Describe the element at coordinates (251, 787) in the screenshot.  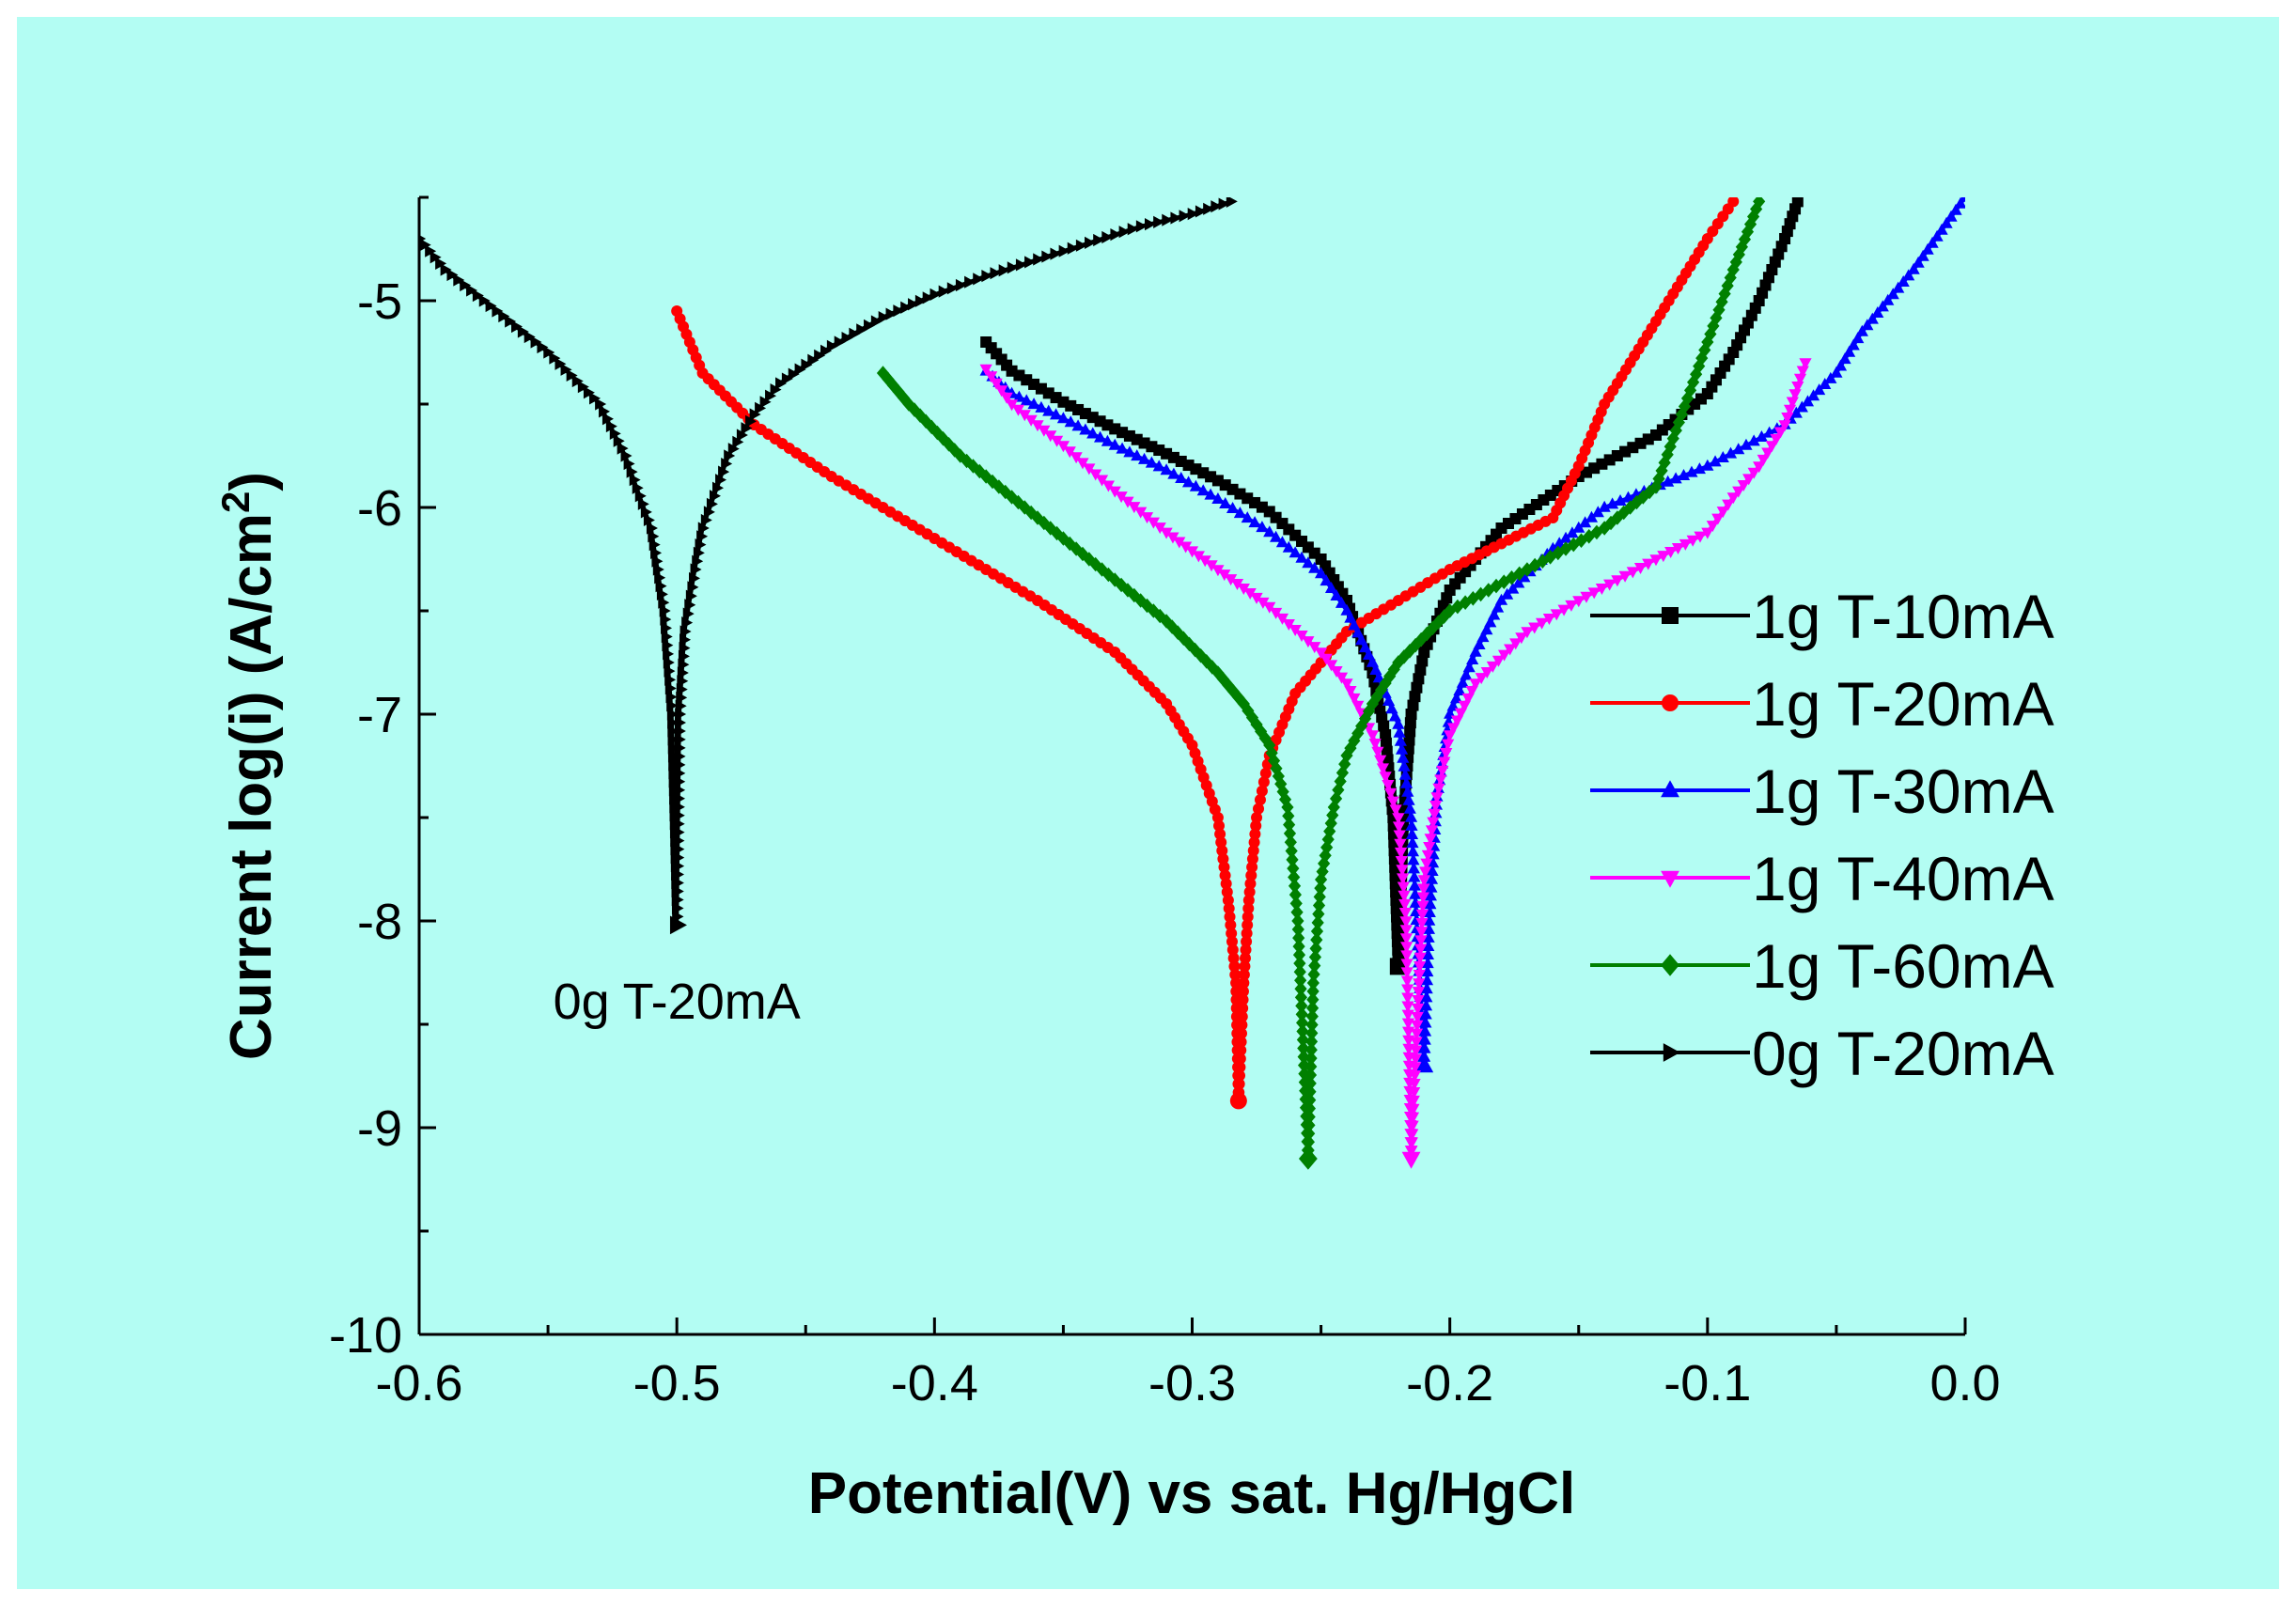
I see `y-axis-title-main: Current log(i) (A/cm` at that location.